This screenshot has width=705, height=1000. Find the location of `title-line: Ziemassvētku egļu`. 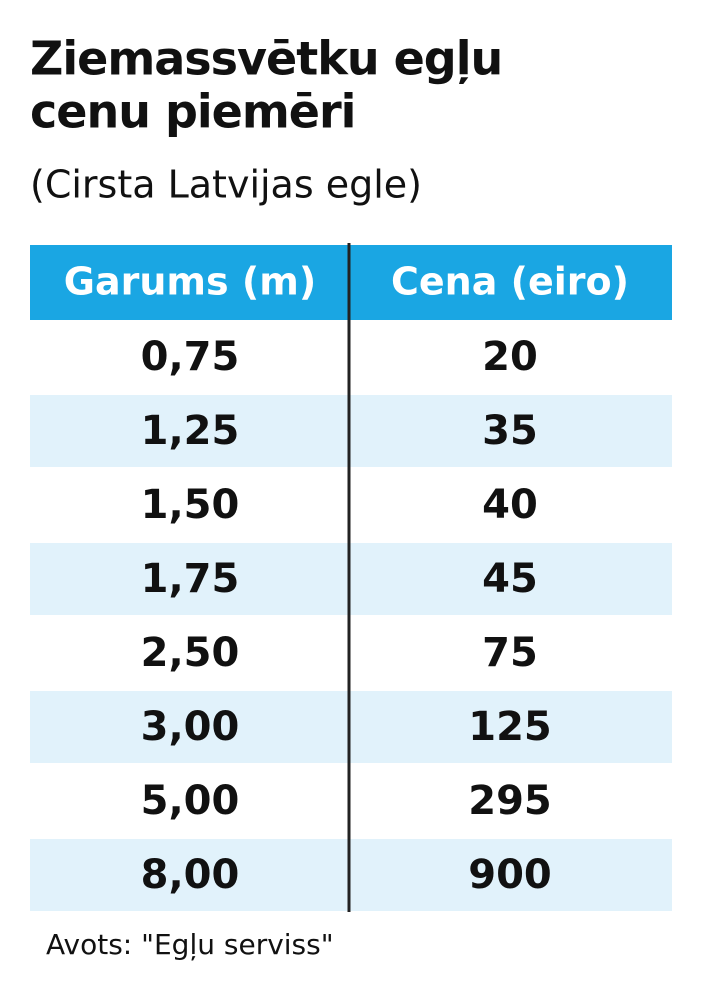

title-line: Ziemassvētku egļu is located at coordinates (266, 59).